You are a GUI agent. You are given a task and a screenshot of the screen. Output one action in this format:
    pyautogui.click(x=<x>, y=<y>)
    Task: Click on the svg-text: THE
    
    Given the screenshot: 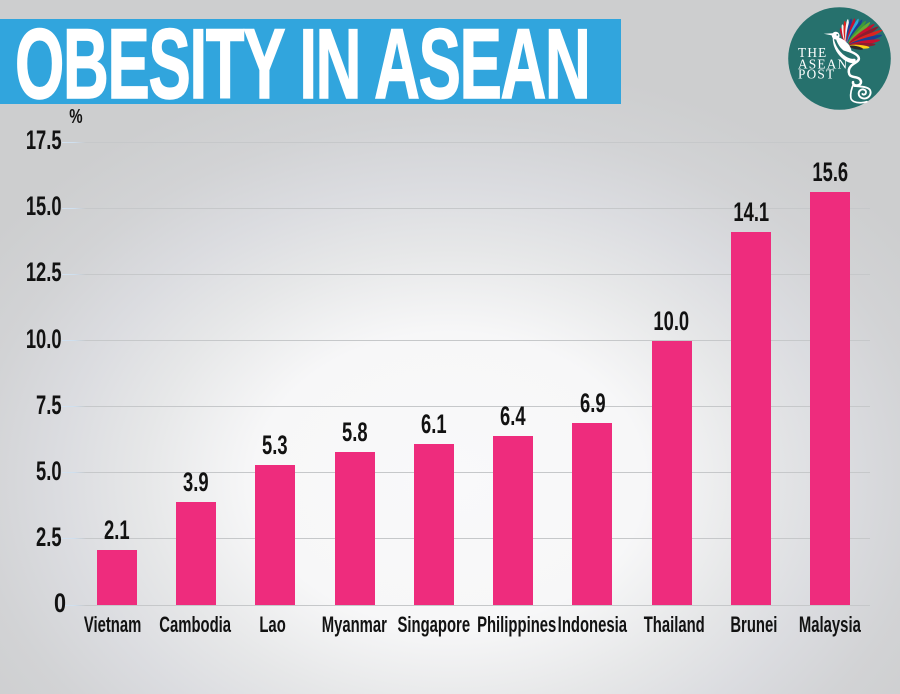 What is the action you would take?
    pyautogui.click(x=812, y=52)
    